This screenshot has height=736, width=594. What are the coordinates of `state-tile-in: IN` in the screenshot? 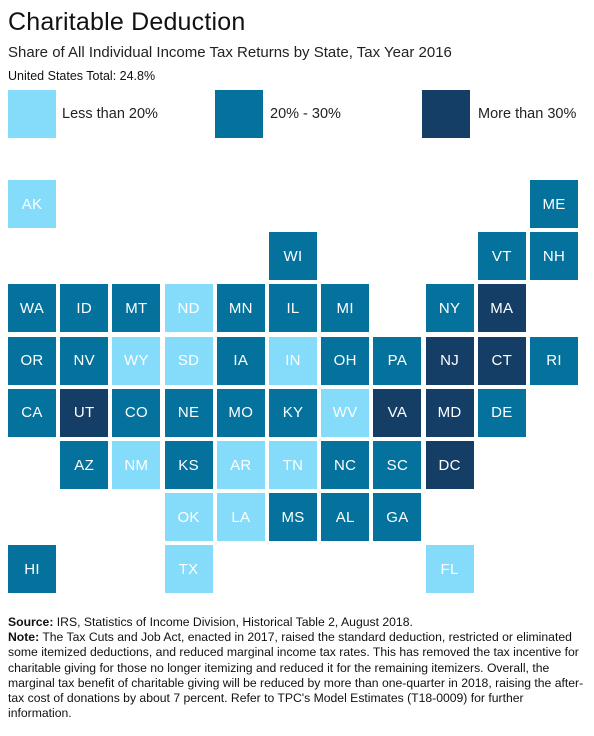 It's located at (293, 360).